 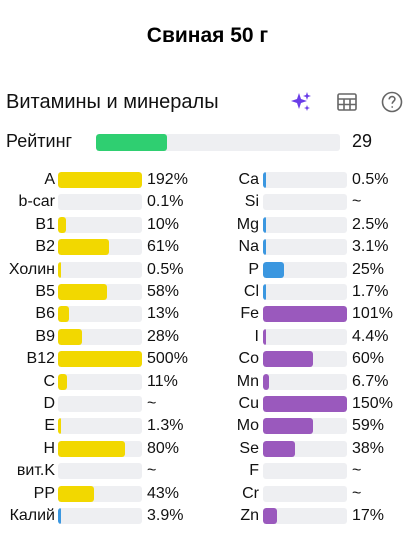 I want to click on nutrient-row: B6 13%, so click(x=207, y=314).